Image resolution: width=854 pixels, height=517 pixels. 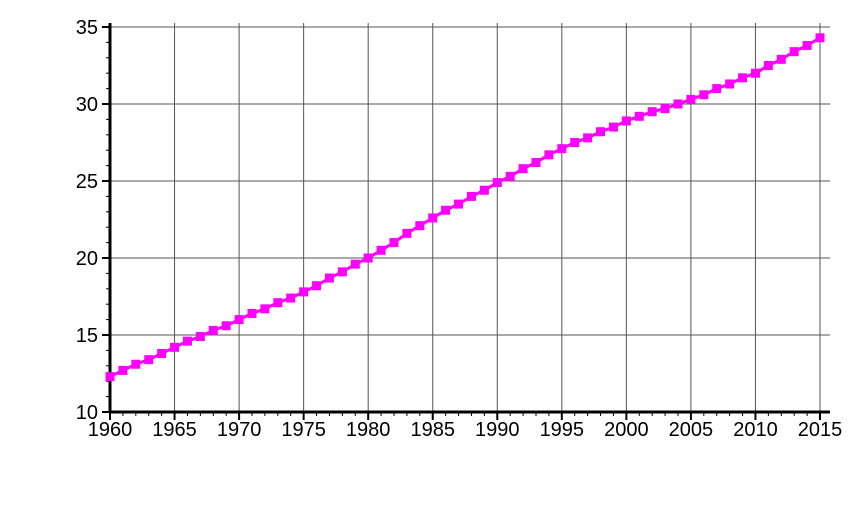 What do you see at coordinates (368, 430) in the screenshot?
I see `x-tick-label: 1980` at bounding box center [368, 430].